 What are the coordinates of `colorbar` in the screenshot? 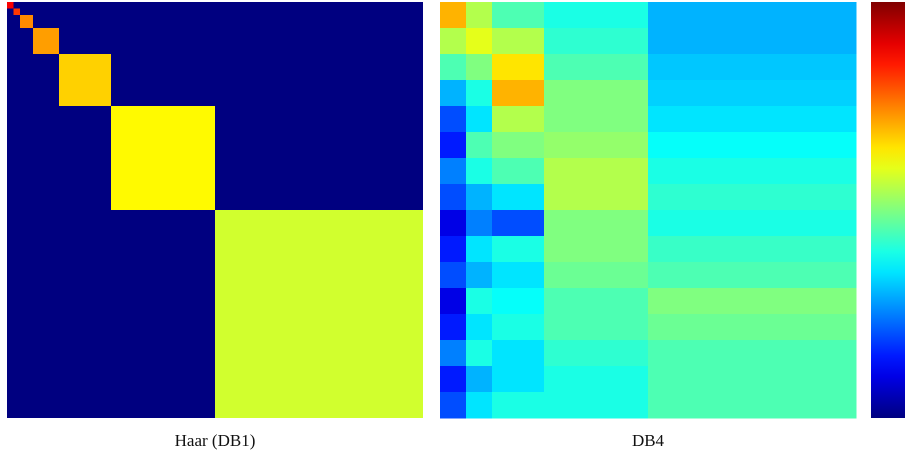 It's located at (888, 210).